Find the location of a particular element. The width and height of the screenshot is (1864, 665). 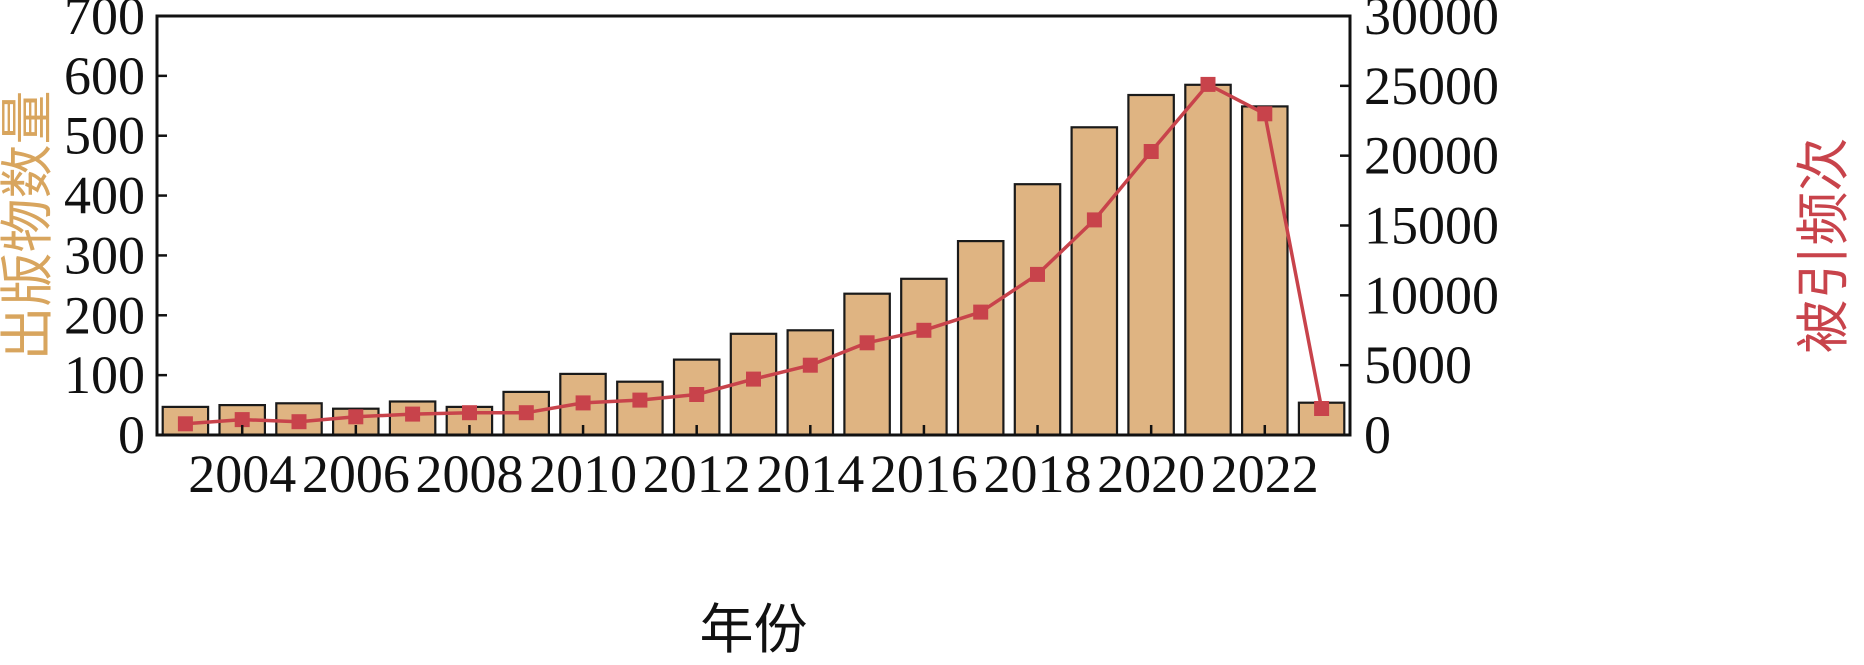

x-axis-tick-label: 2016 is located at coordinates (924, 474).